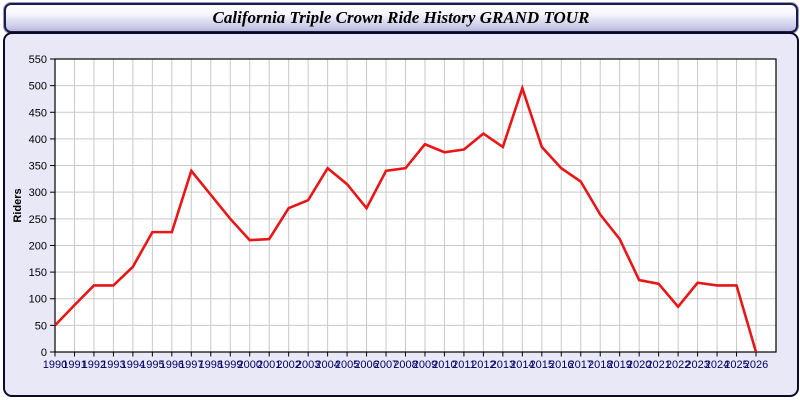  I want to click on y-tick-label: 200, so click(38, 246).